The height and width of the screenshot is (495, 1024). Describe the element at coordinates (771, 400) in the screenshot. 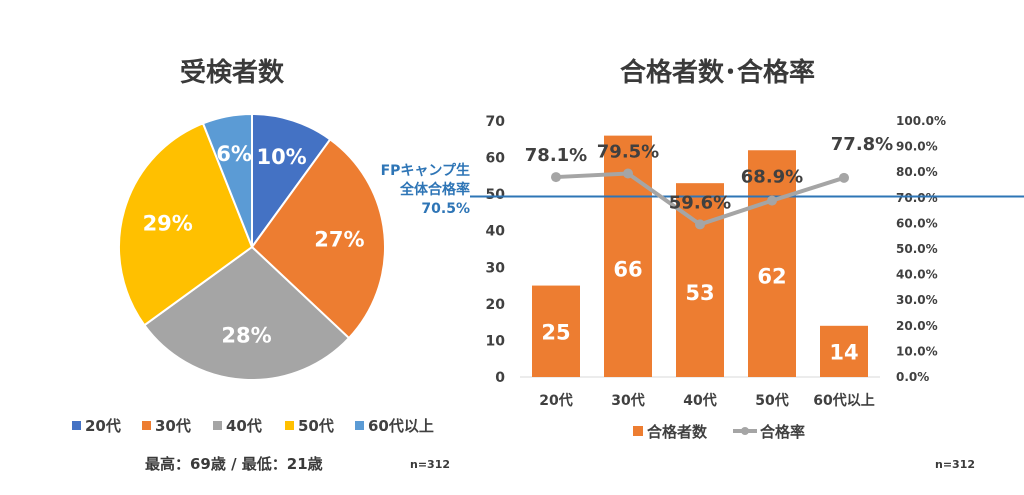

I see `x-tick-label: 50代` at that location.